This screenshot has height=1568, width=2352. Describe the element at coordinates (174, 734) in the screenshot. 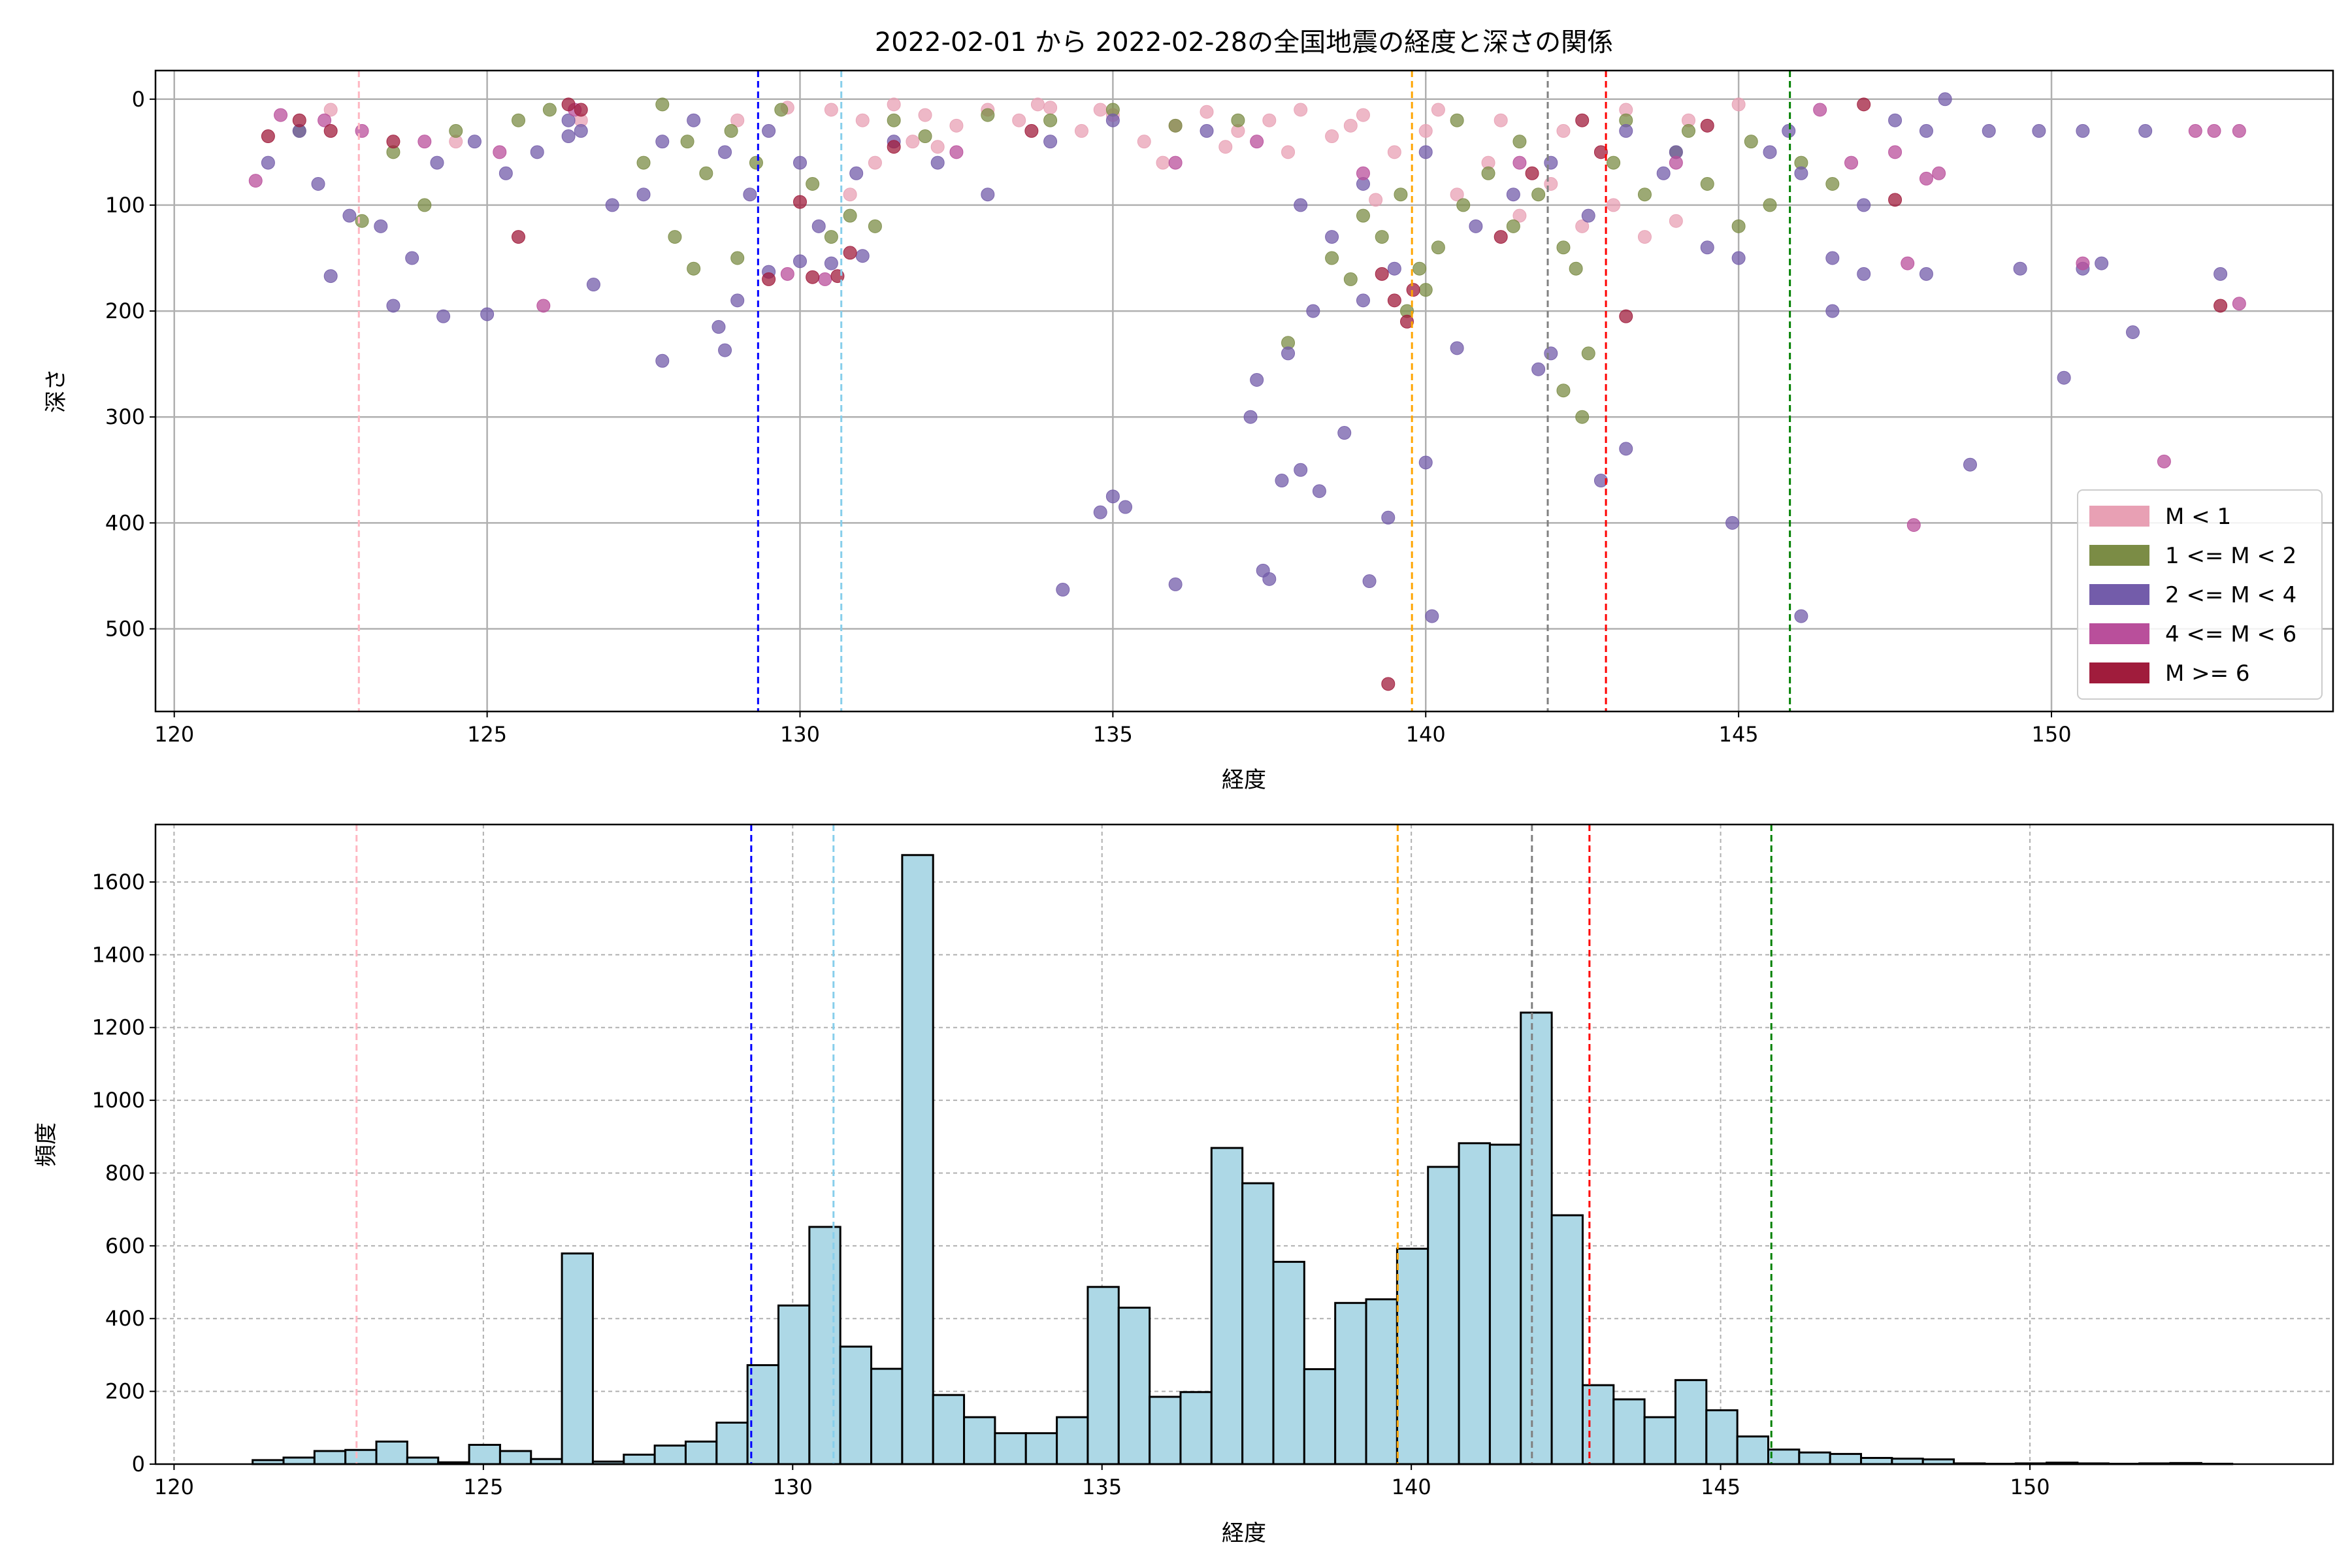

I see `x-tick-label: 120` at that location.